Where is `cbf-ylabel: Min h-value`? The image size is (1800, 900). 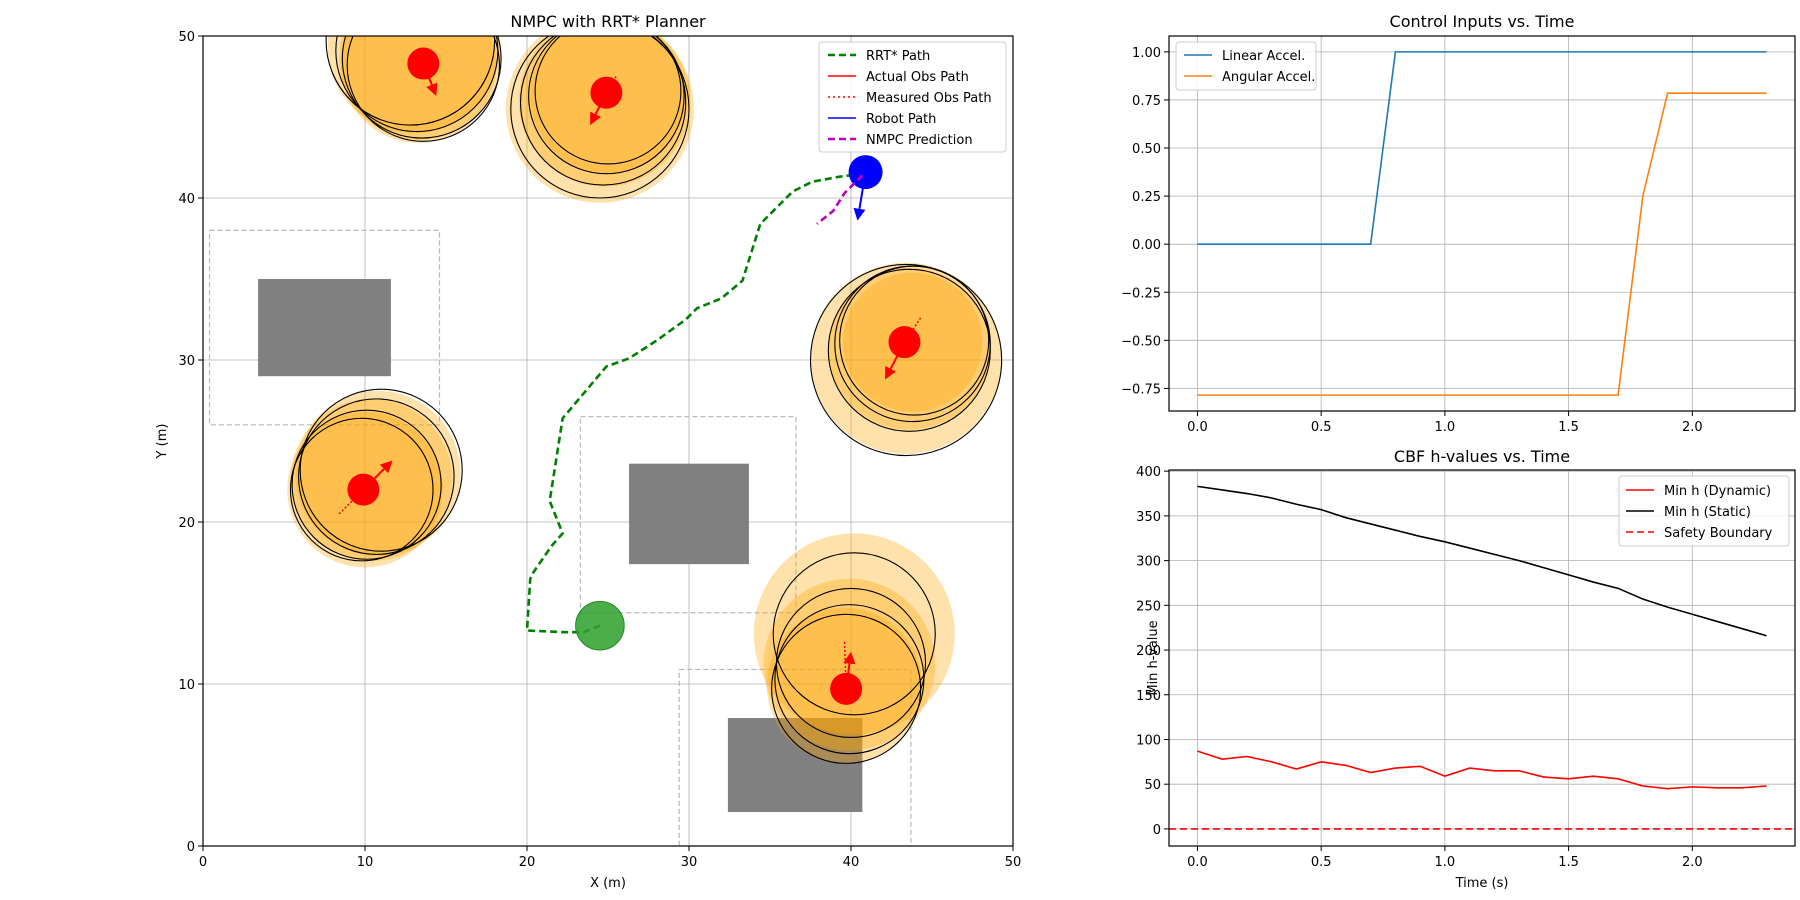 cbf-ylabel: Min h-value is located at coordinates (1153, 657).